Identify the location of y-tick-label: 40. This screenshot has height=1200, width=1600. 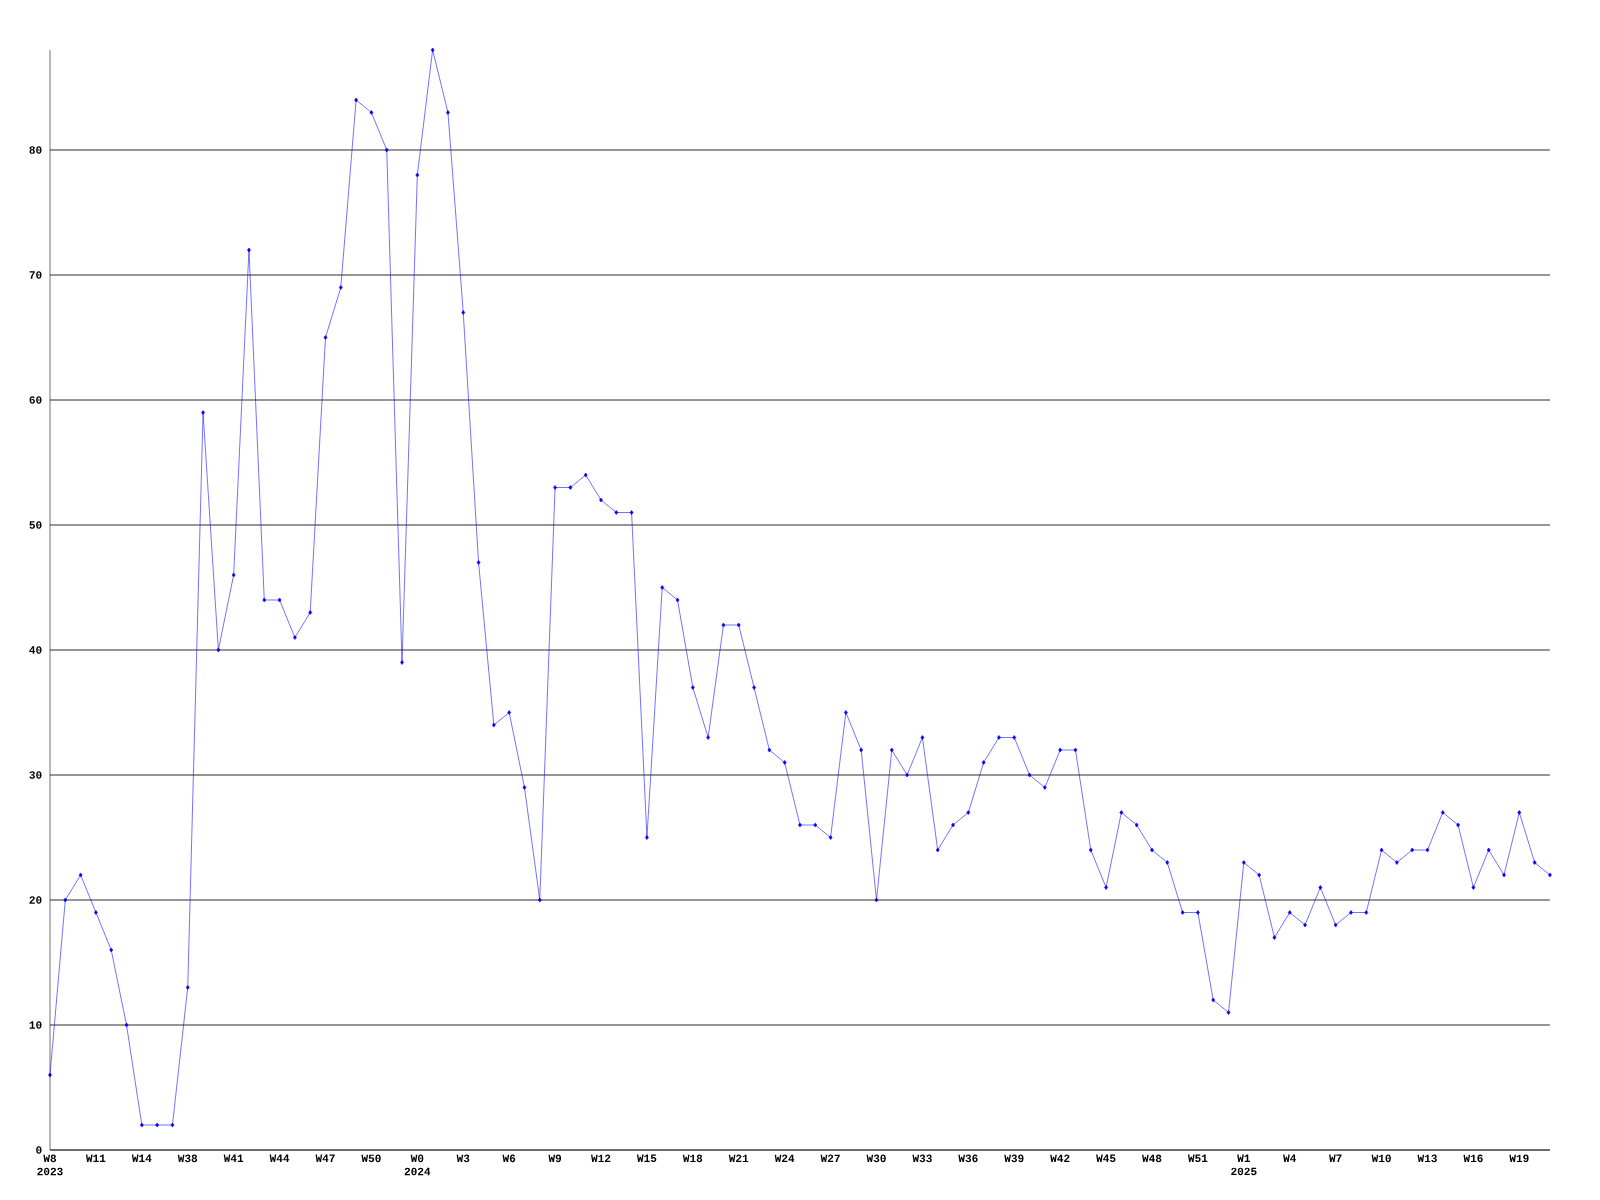
(35, 650).